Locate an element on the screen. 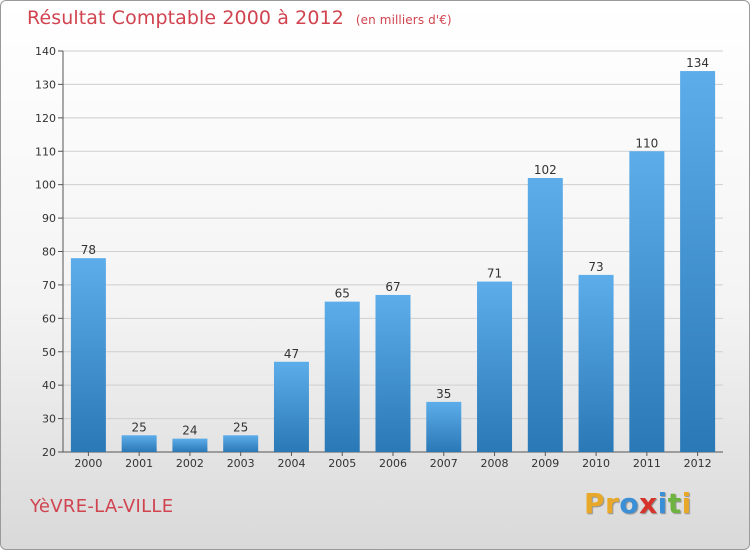 The width and height of the screenshot is (750, 550). y-tick-label: 130 is located at coordinates (45, 84).